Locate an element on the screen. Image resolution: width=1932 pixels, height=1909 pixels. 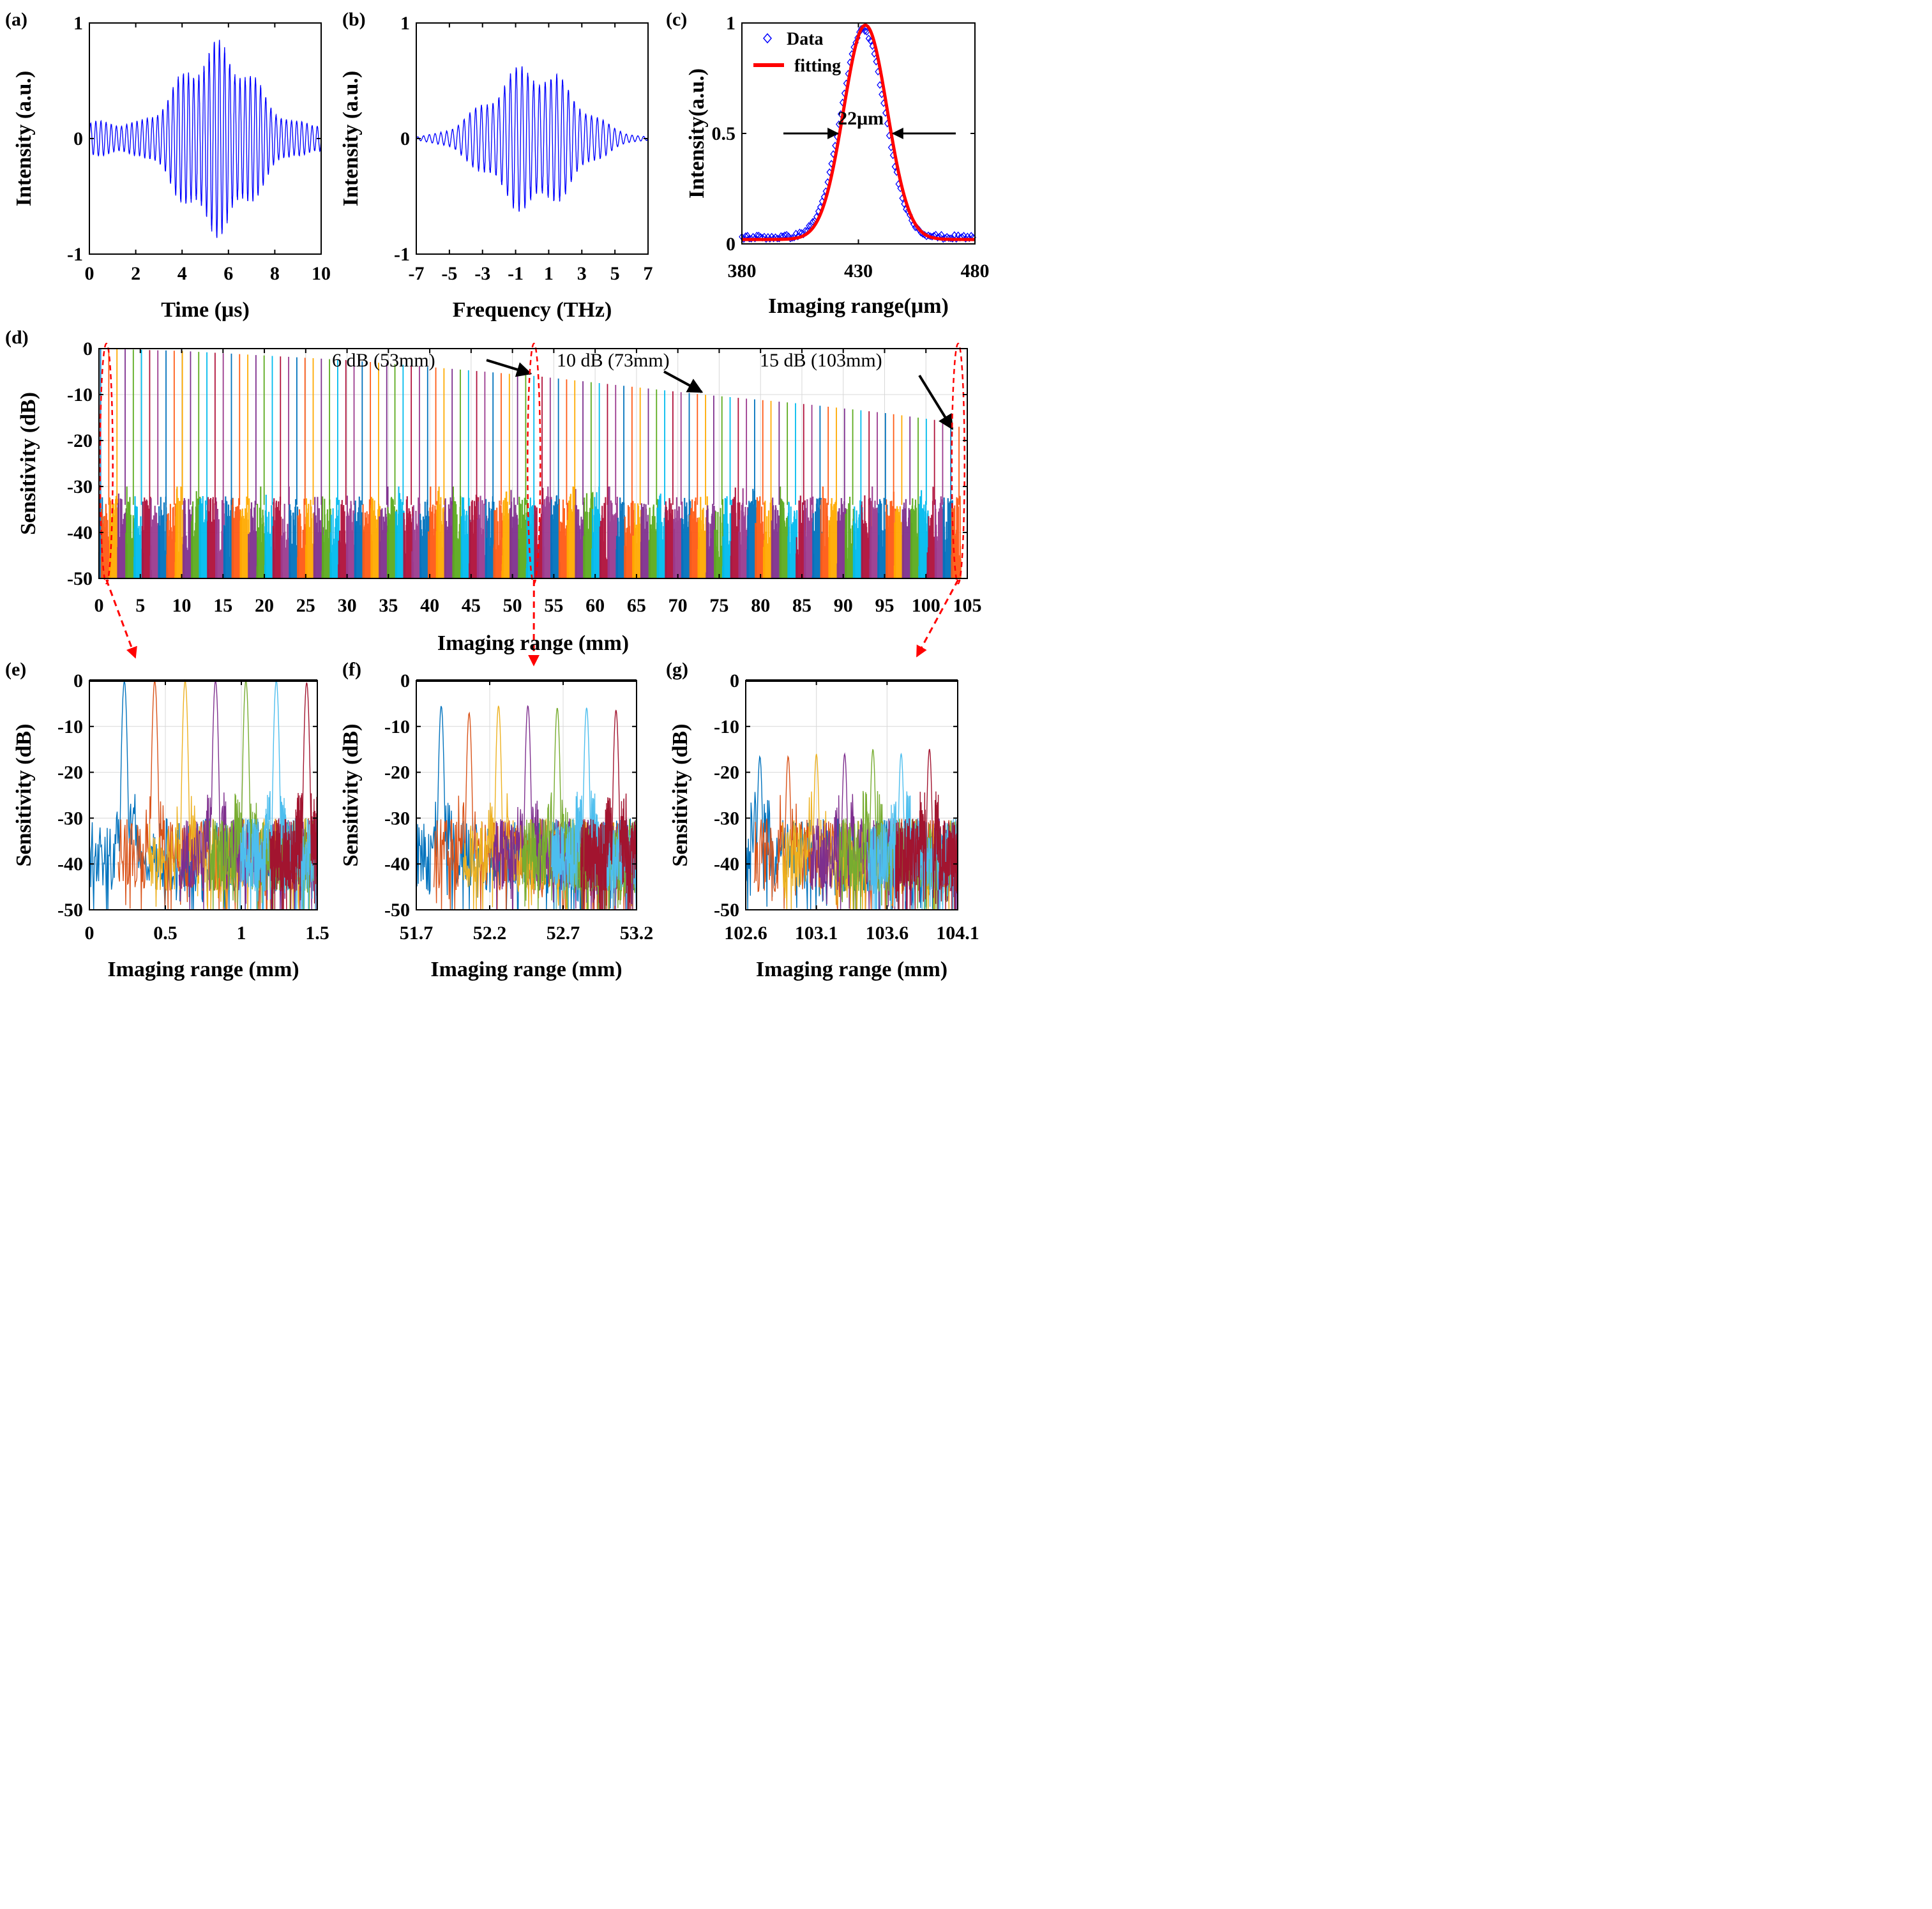
x-tick-label: 3 is located at coordinates (582, 273).